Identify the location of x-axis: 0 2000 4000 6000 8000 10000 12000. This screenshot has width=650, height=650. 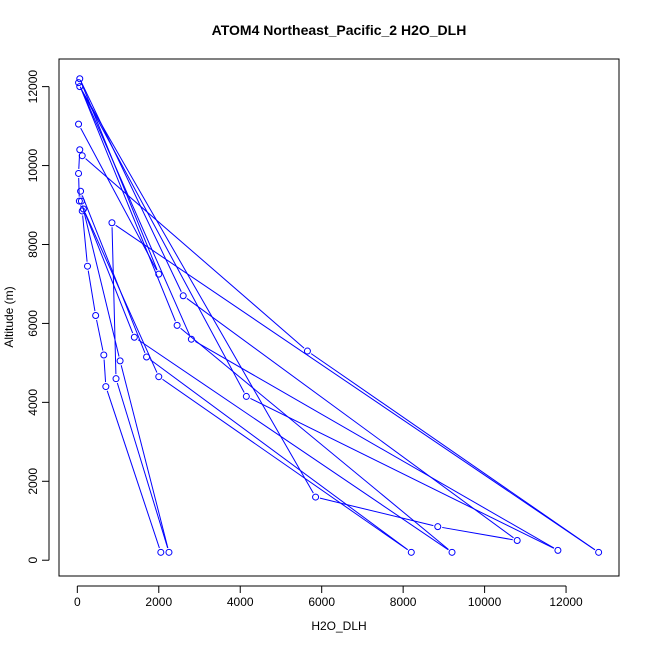
(328, 597).